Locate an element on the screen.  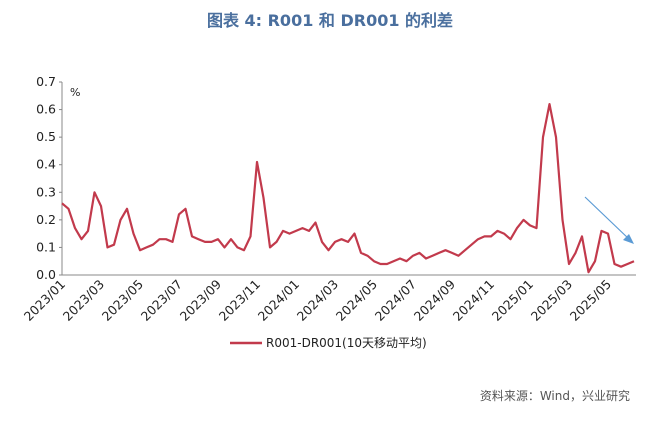
x-tick-label: 2023/07 is located at coordinates (161, 300).